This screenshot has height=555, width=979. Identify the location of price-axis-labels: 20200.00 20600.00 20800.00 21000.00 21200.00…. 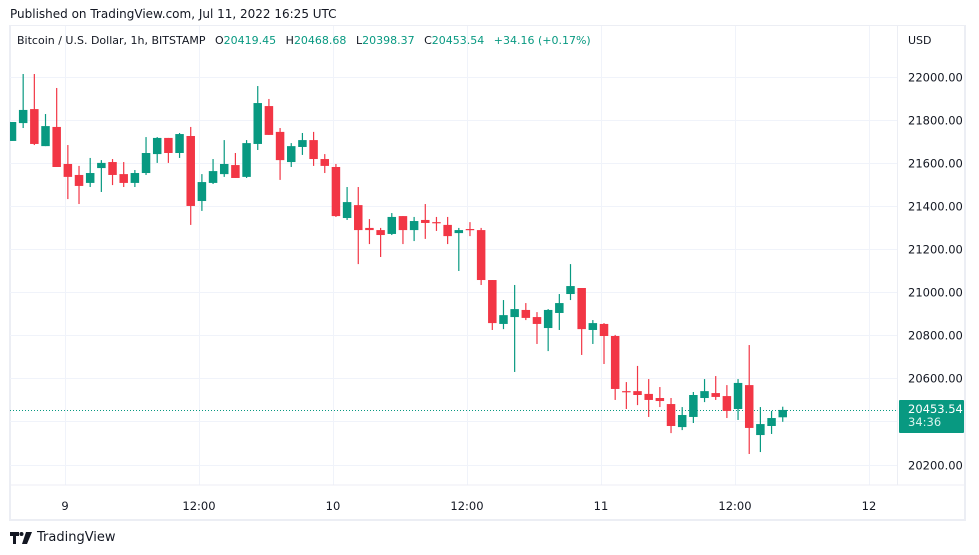
(935, 272).